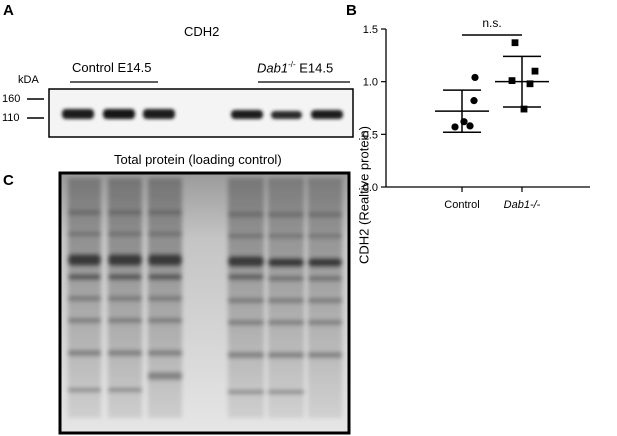 The image size is (617, 436). I want to click on group-label-mutant: Dab1-/- E14.5, so click(295, 67).